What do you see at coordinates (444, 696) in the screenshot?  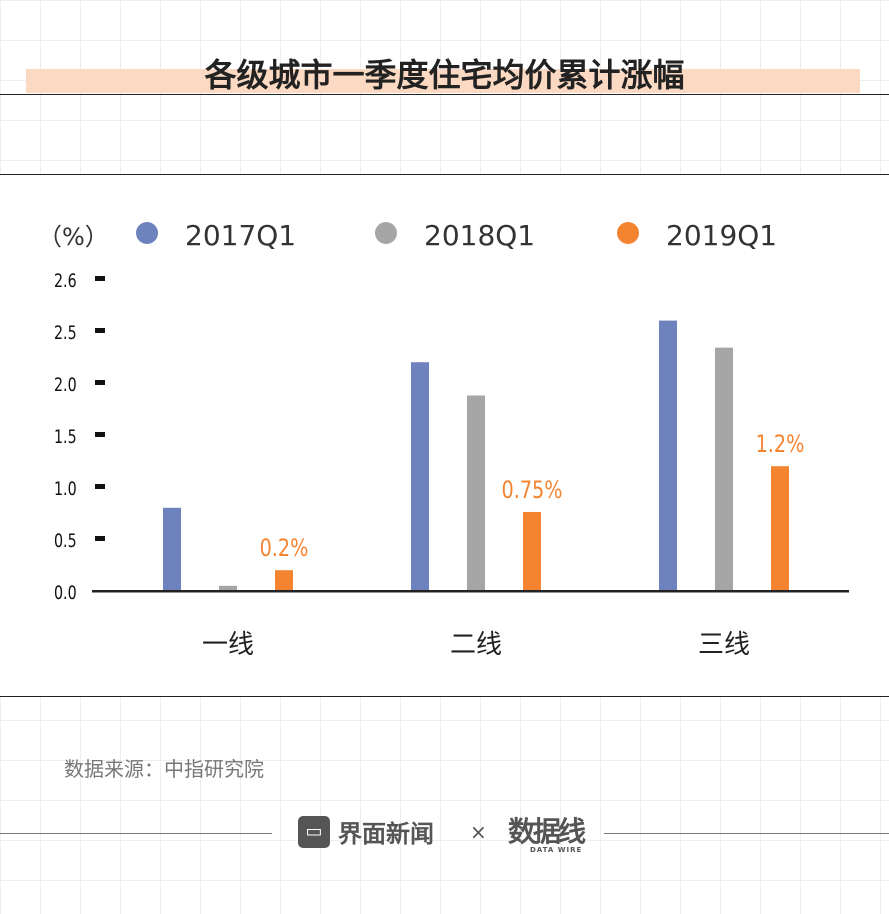 I see `bottom-divider` at bounding box center [444, 696].